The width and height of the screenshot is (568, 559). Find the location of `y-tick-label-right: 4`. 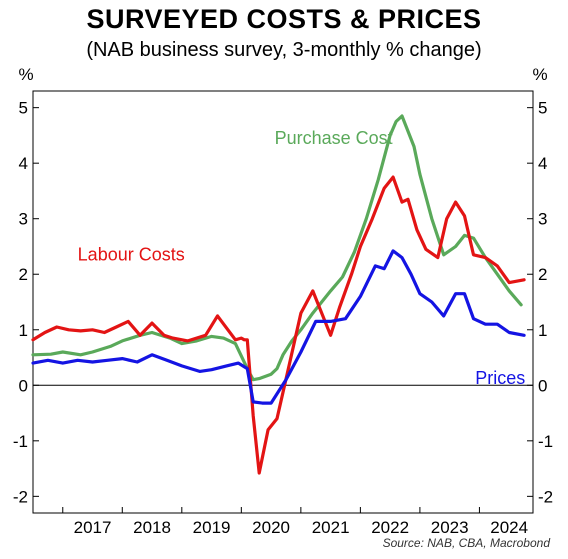

y-tick-label-right: 4 is located at coordinates (542, 163).